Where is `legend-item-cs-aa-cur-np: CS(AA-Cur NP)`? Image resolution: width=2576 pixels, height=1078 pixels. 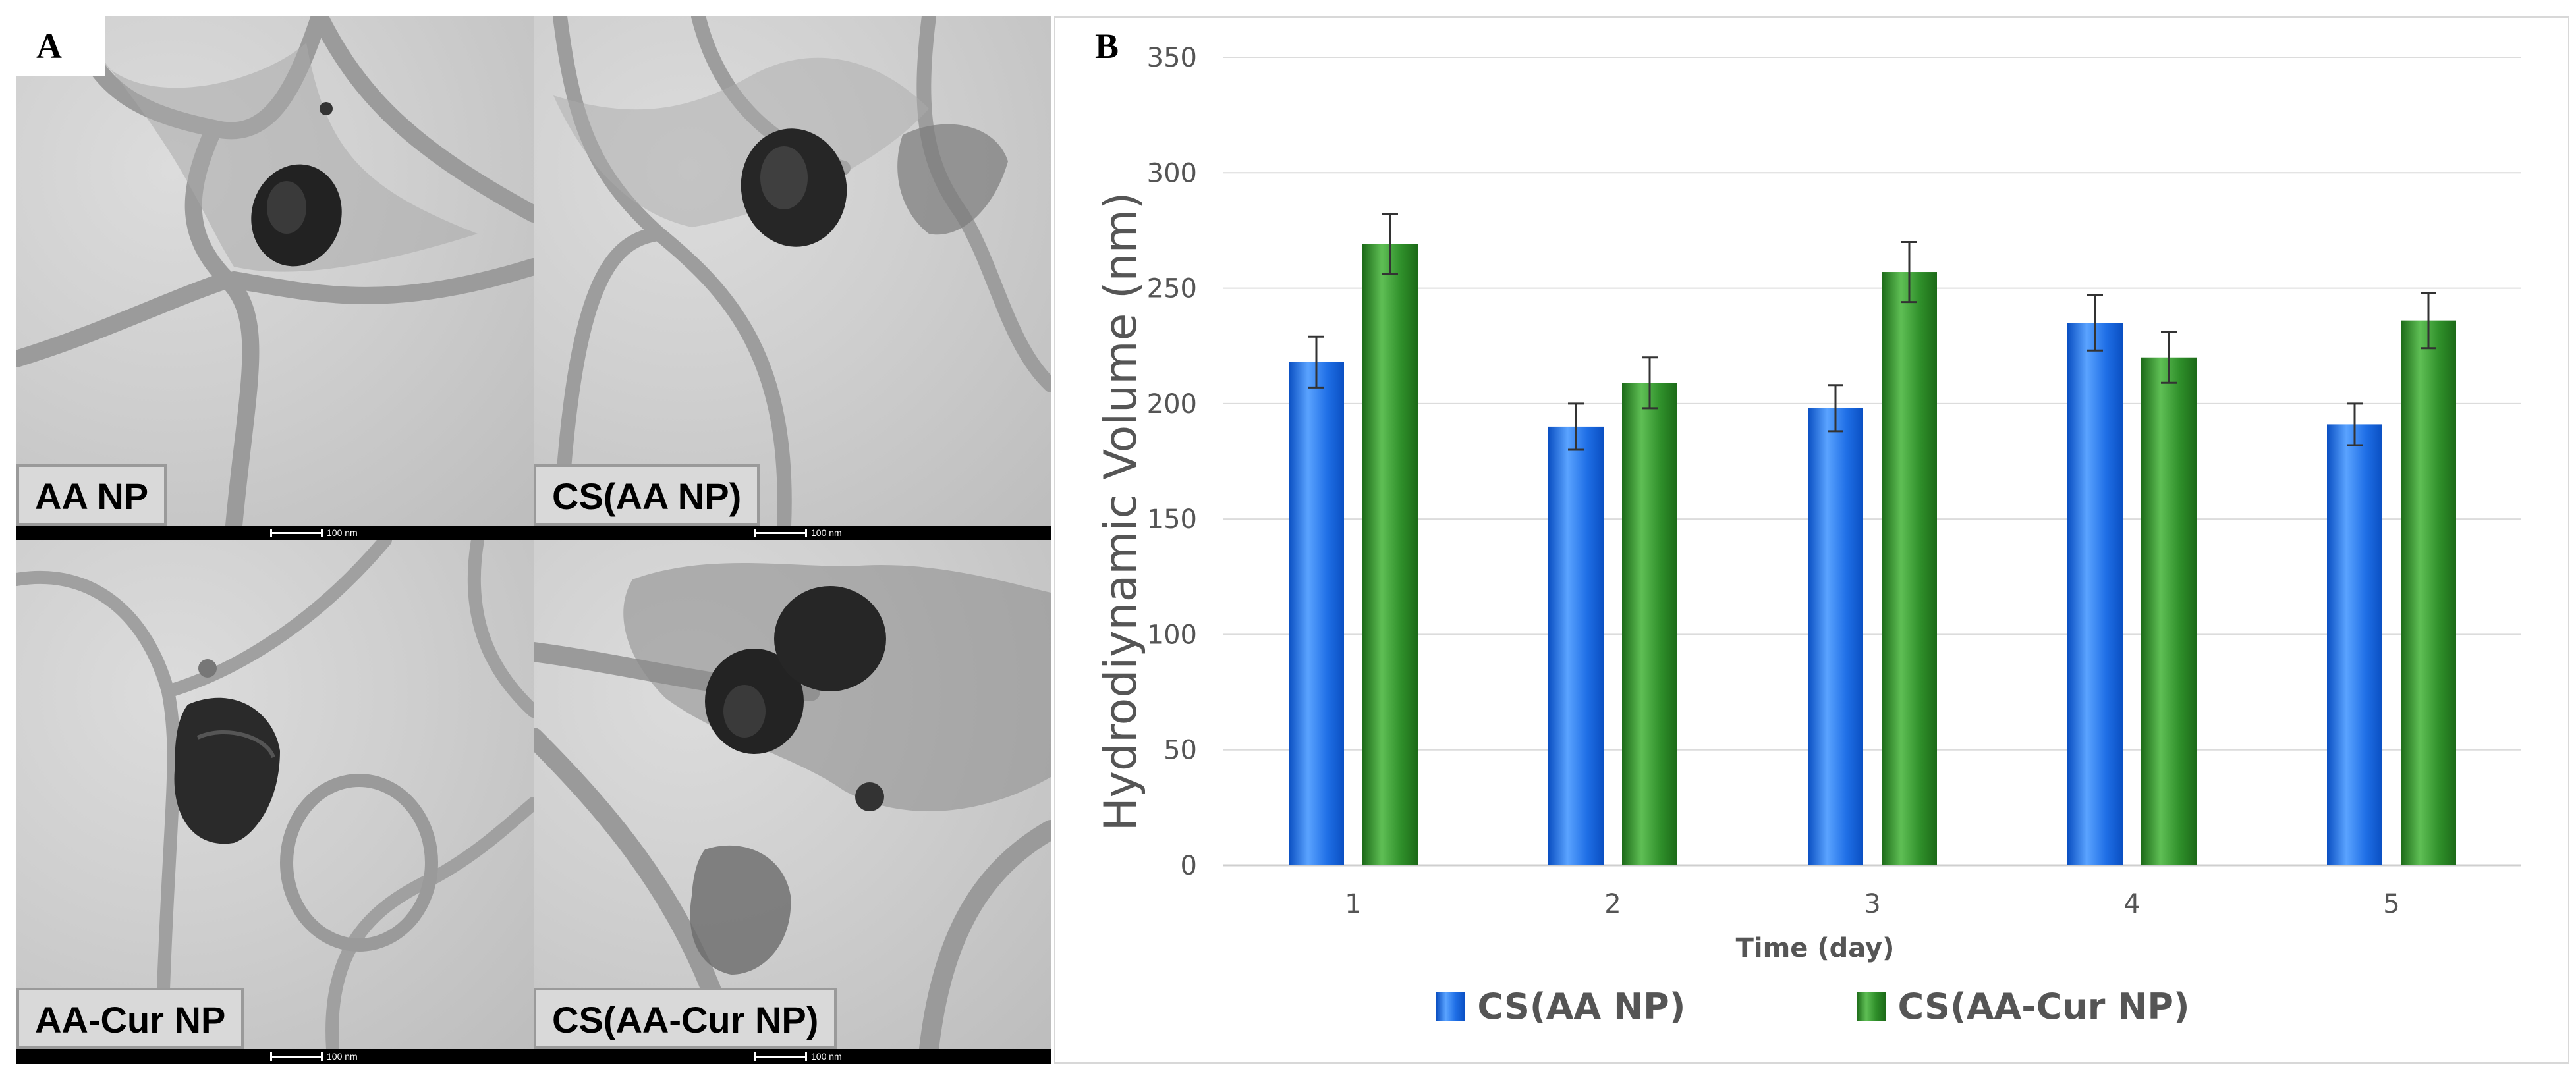 legend-item-cs-aa-cur-np: CS(AA-Cur NP) is located at coordinates (2023, 1006).